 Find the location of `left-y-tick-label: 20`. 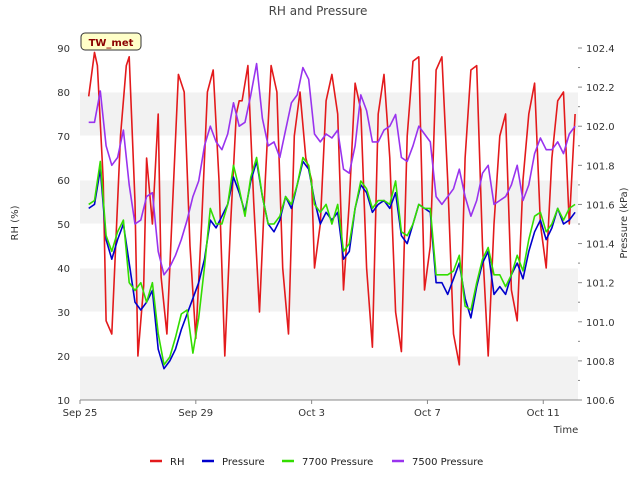

left-y-tick-label: 20 is located at coordinates (63, 357).